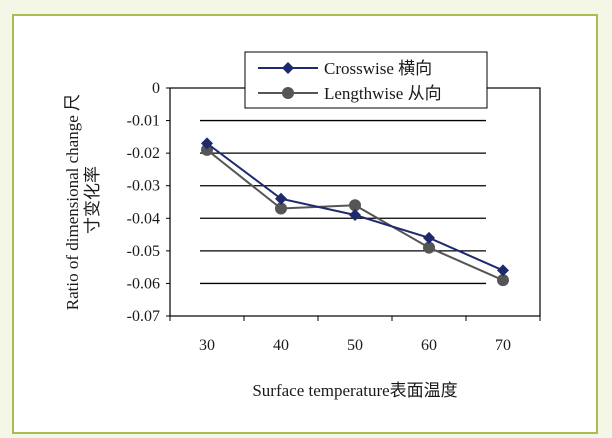  Describe the element at coordinates (355, 345) in the screenshot. I see `x-tick-label: 50` at that location.